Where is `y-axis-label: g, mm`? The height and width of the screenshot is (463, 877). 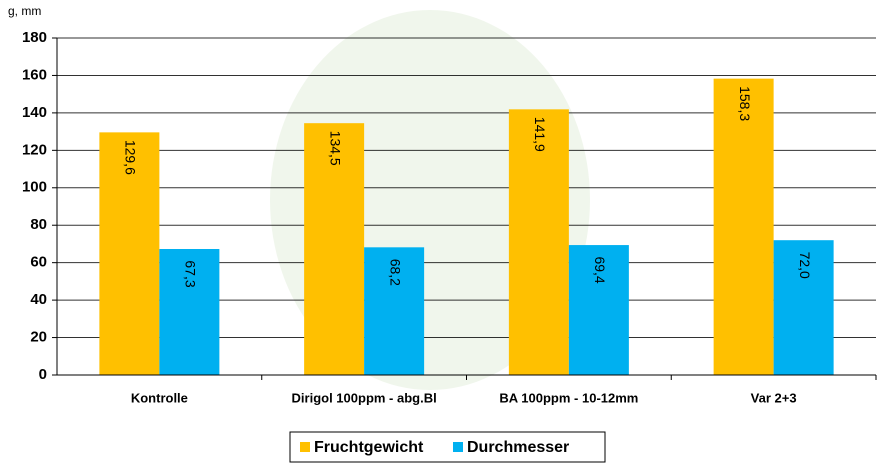
y-axis-label: g, mm is located at coordinates (24, 11).